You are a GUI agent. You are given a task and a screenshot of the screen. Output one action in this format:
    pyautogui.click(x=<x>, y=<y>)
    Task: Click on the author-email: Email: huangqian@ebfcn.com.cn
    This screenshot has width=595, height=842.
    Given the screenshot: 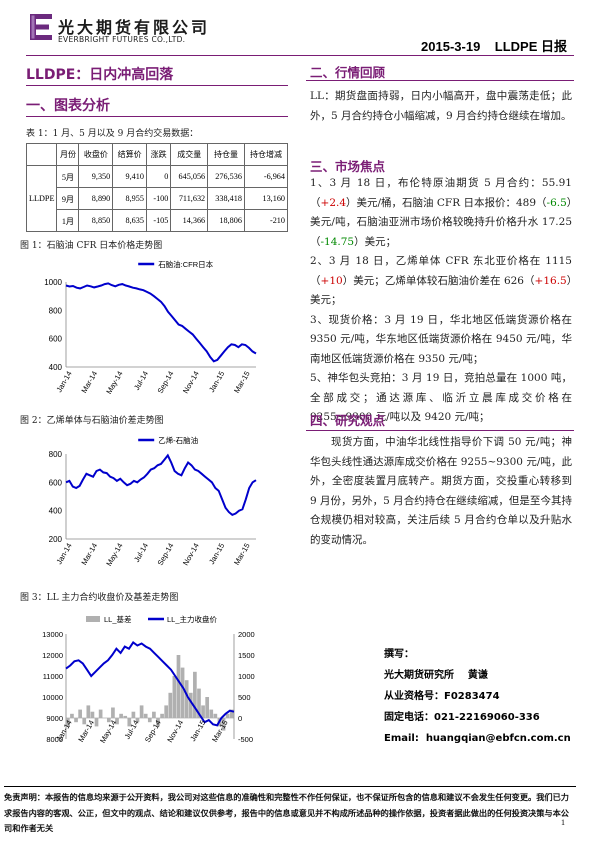 What is the action you would take?
    pyautogui.click(x=477, y=738)
    